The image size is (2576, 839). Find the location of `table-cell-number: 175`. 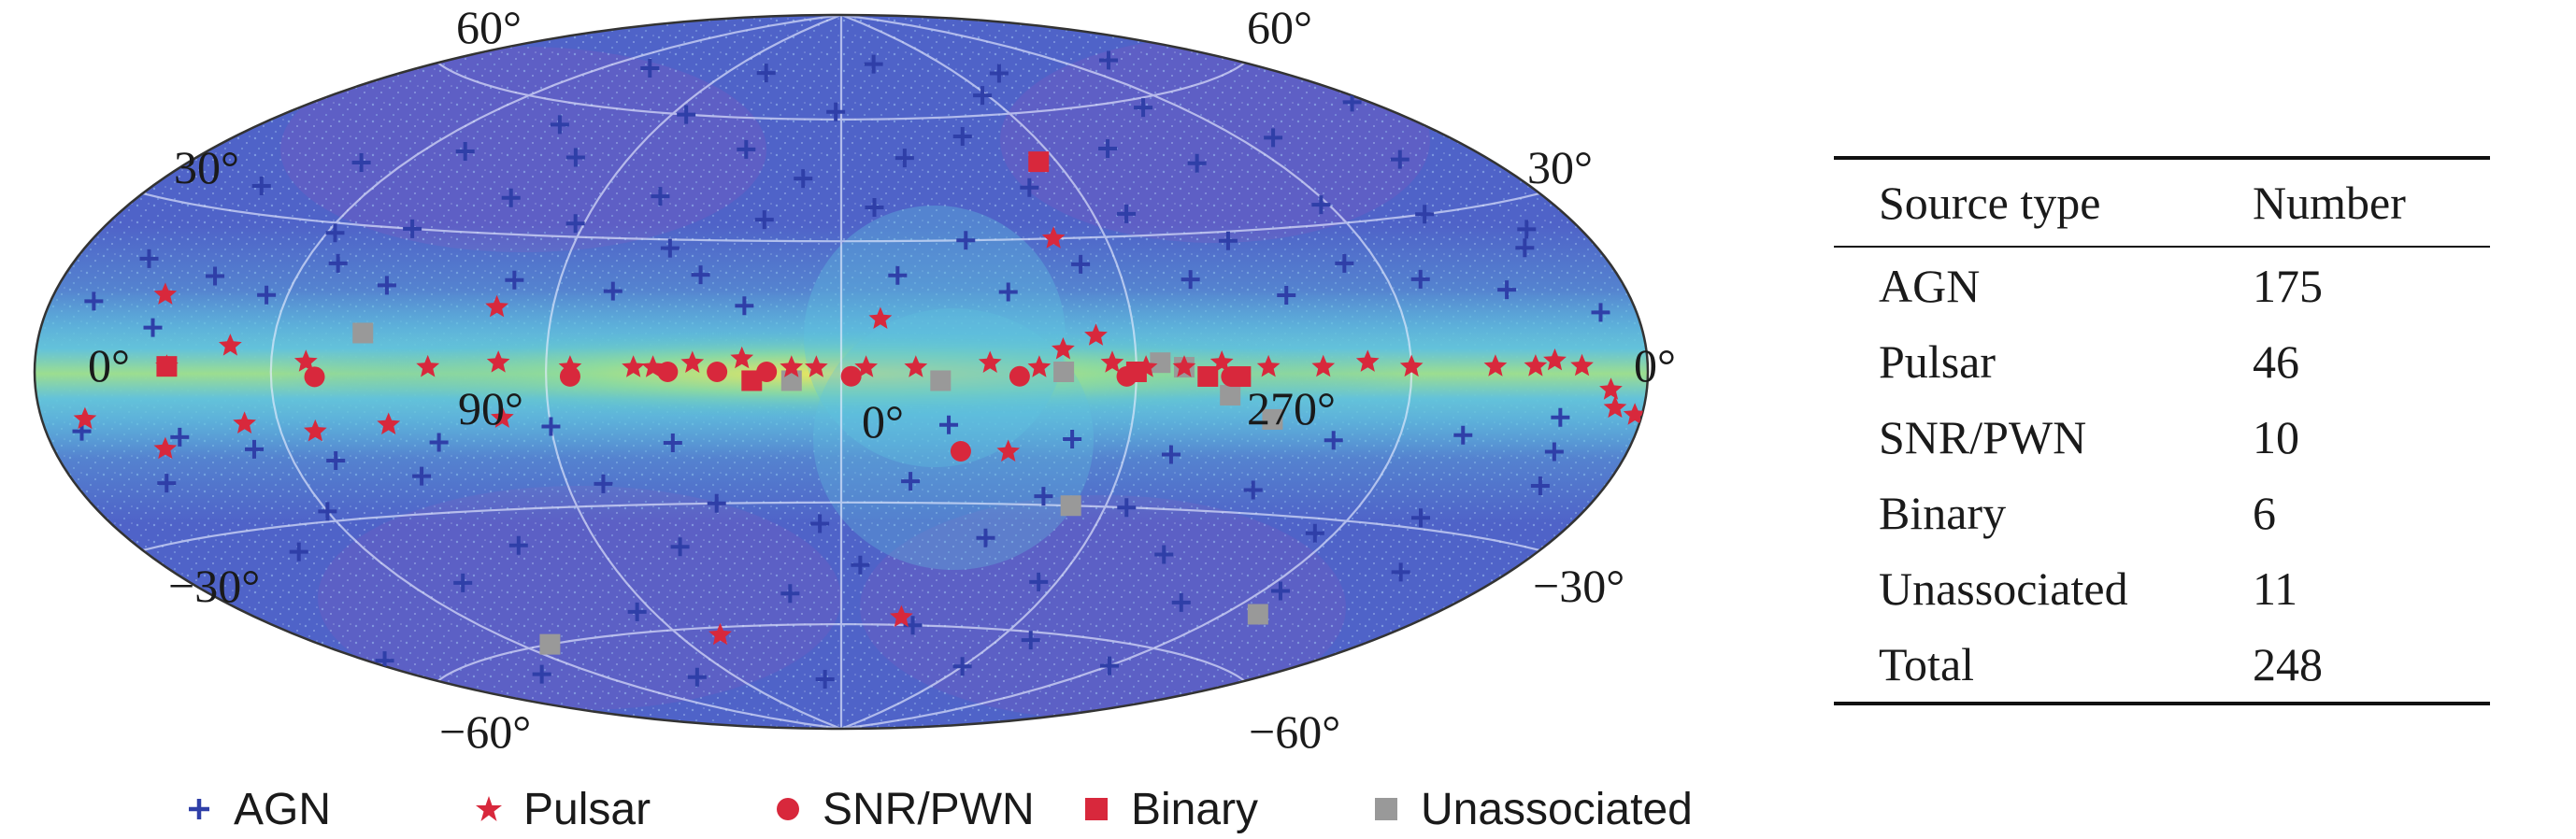

table-cell-number: 175 is located at coordinates (2288, 285).